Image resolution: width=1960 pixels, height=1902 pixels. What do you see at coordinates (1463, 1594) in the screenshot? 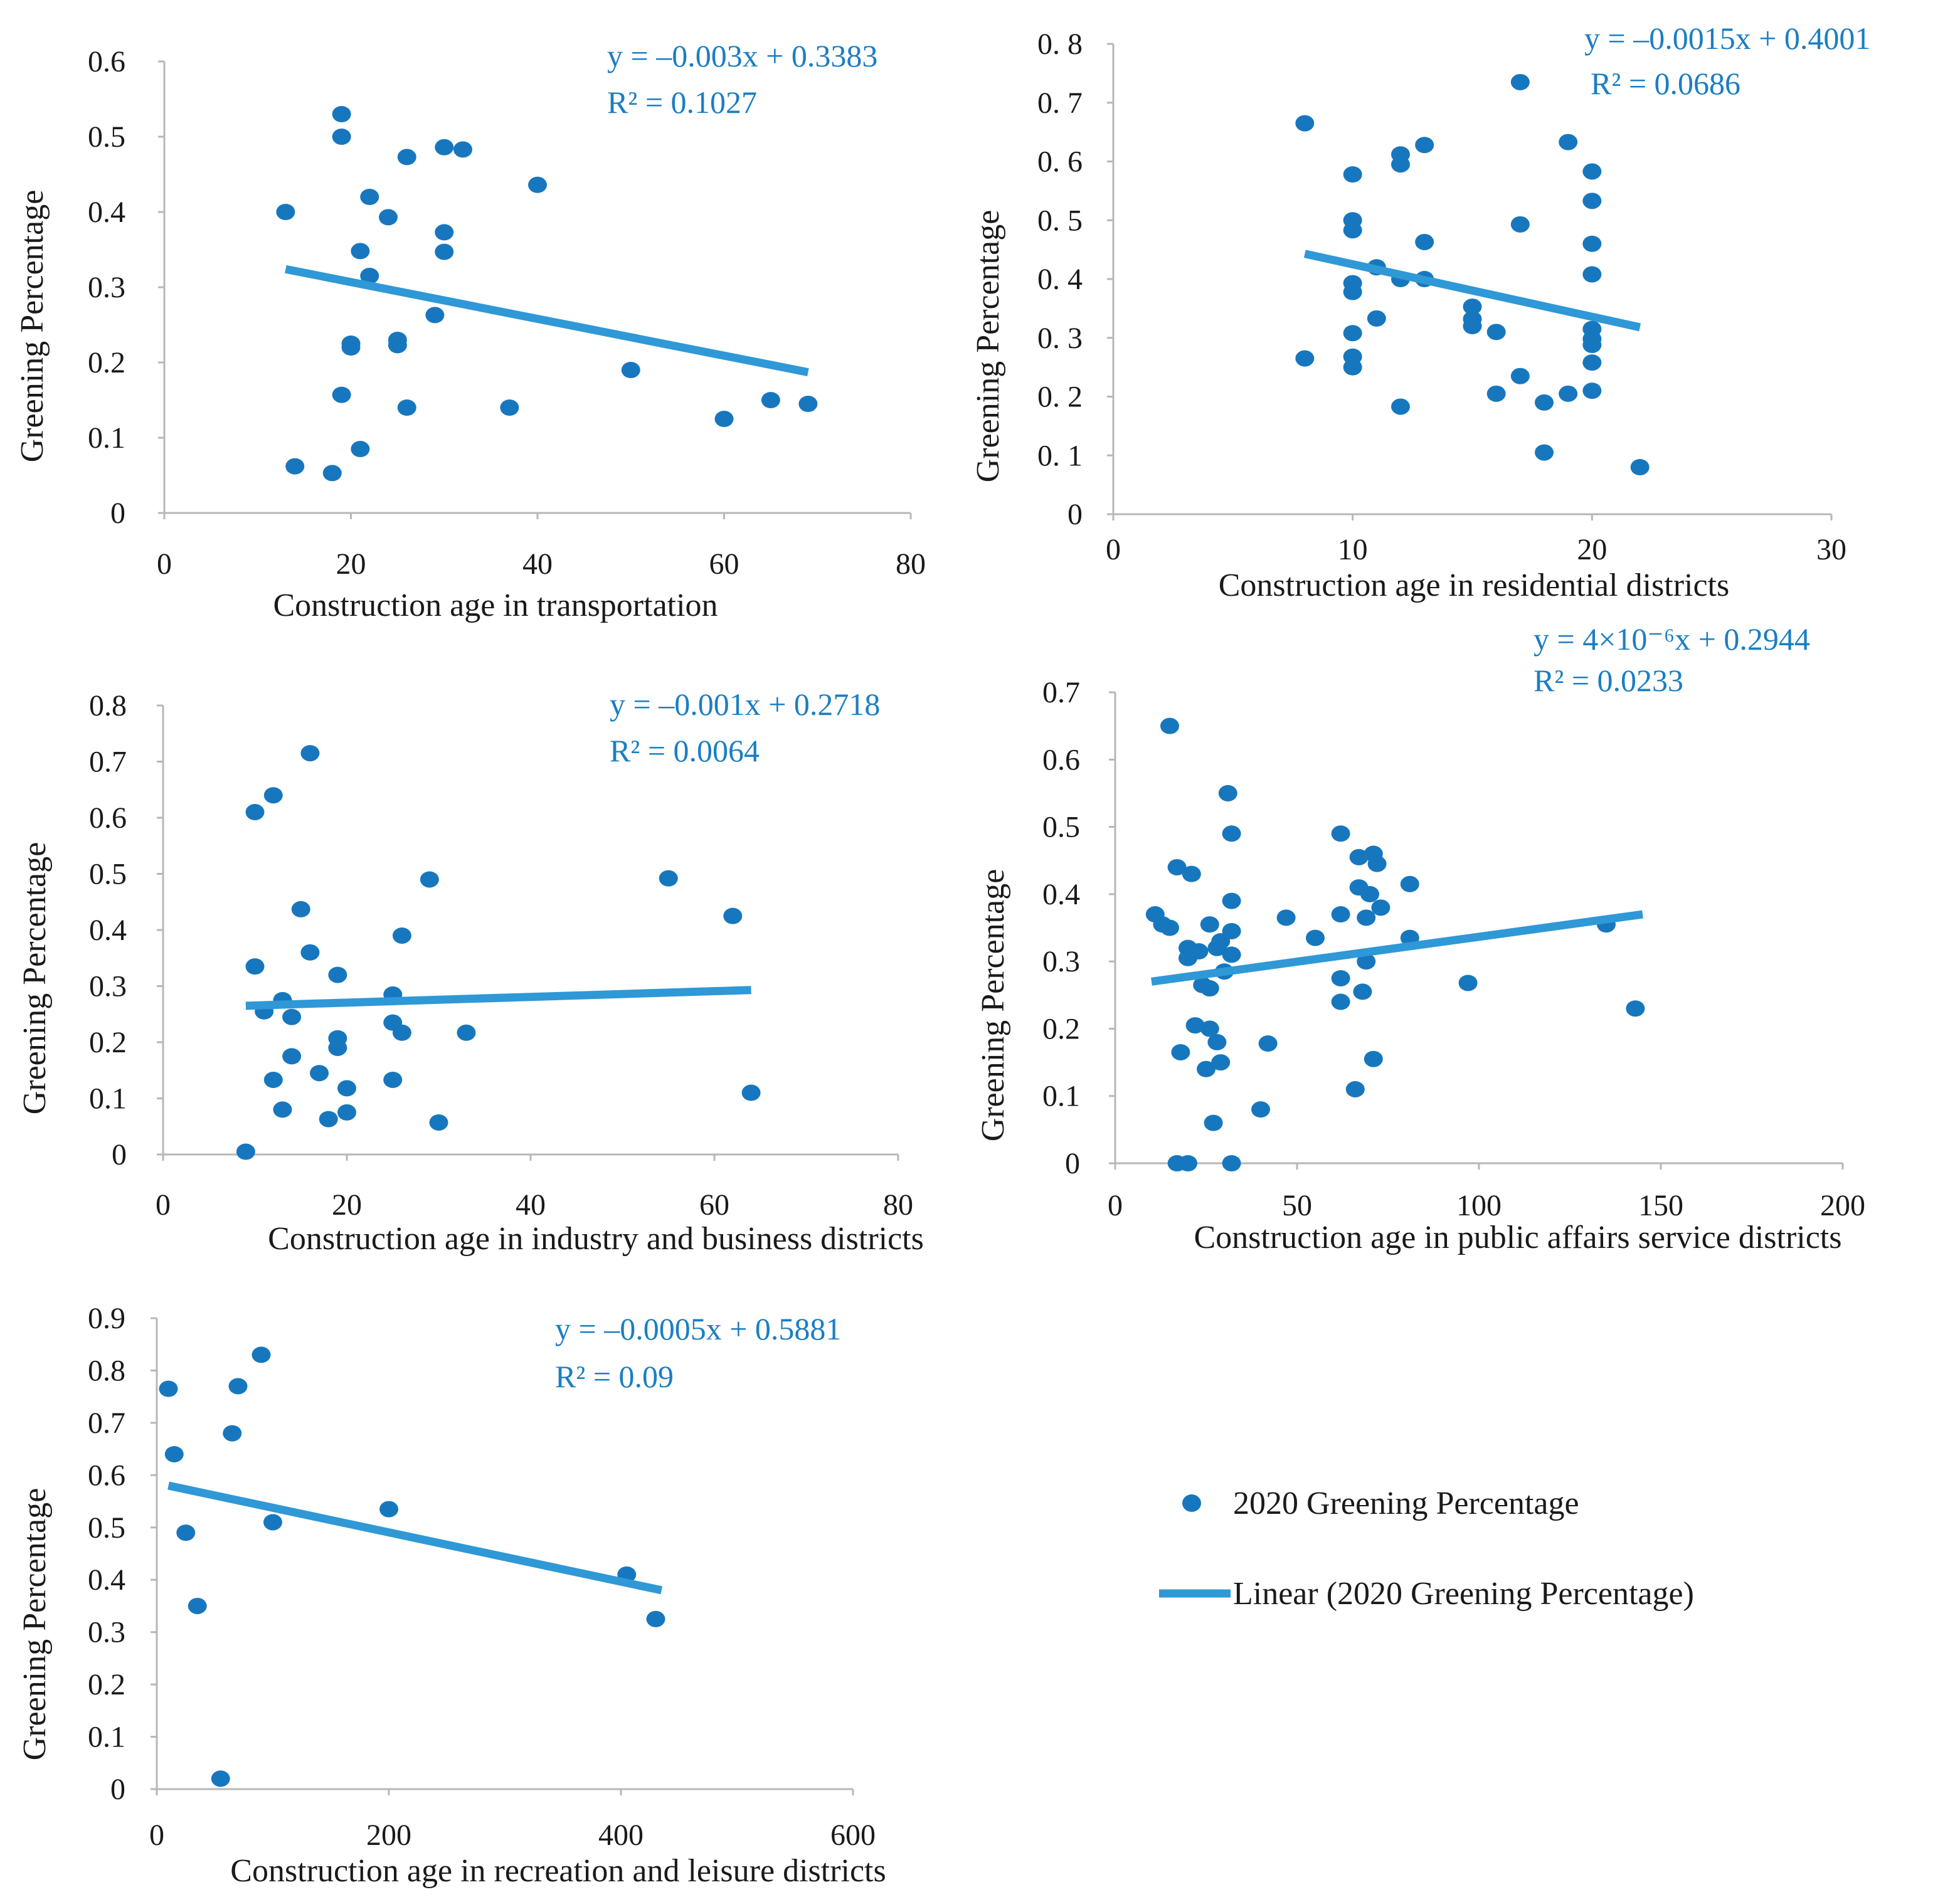
I see `legend-line-label: Linear (2020 Greening Percentage)` at bounding box center [1463, 1594].